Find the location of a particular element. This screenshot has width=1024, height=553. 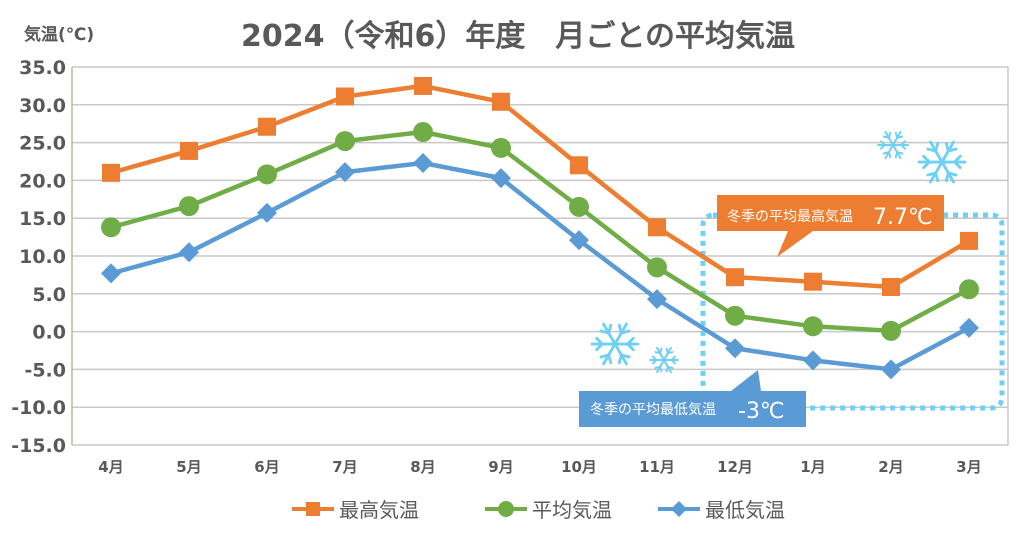

y-tick-label: 0.0 is located at coordinates (49, 333).